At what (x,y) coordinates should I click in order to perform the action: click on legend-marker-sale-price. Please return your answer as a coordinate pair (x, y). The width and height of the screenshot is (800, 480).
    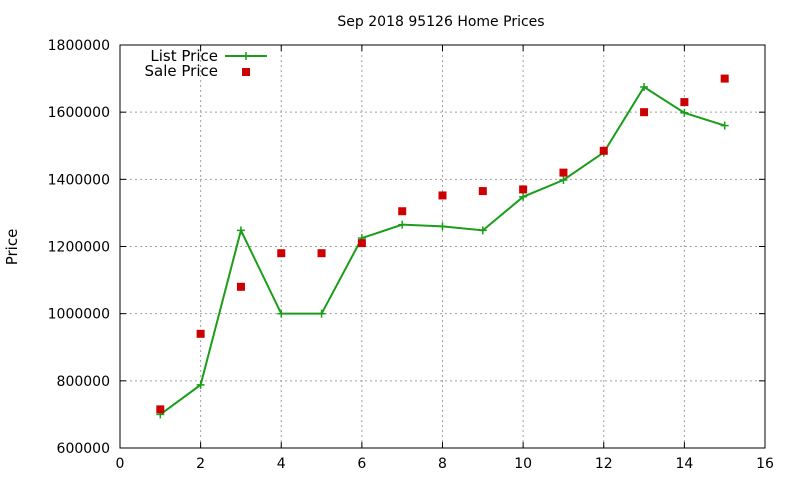
    Looking at the image, I should click on (246, 72).